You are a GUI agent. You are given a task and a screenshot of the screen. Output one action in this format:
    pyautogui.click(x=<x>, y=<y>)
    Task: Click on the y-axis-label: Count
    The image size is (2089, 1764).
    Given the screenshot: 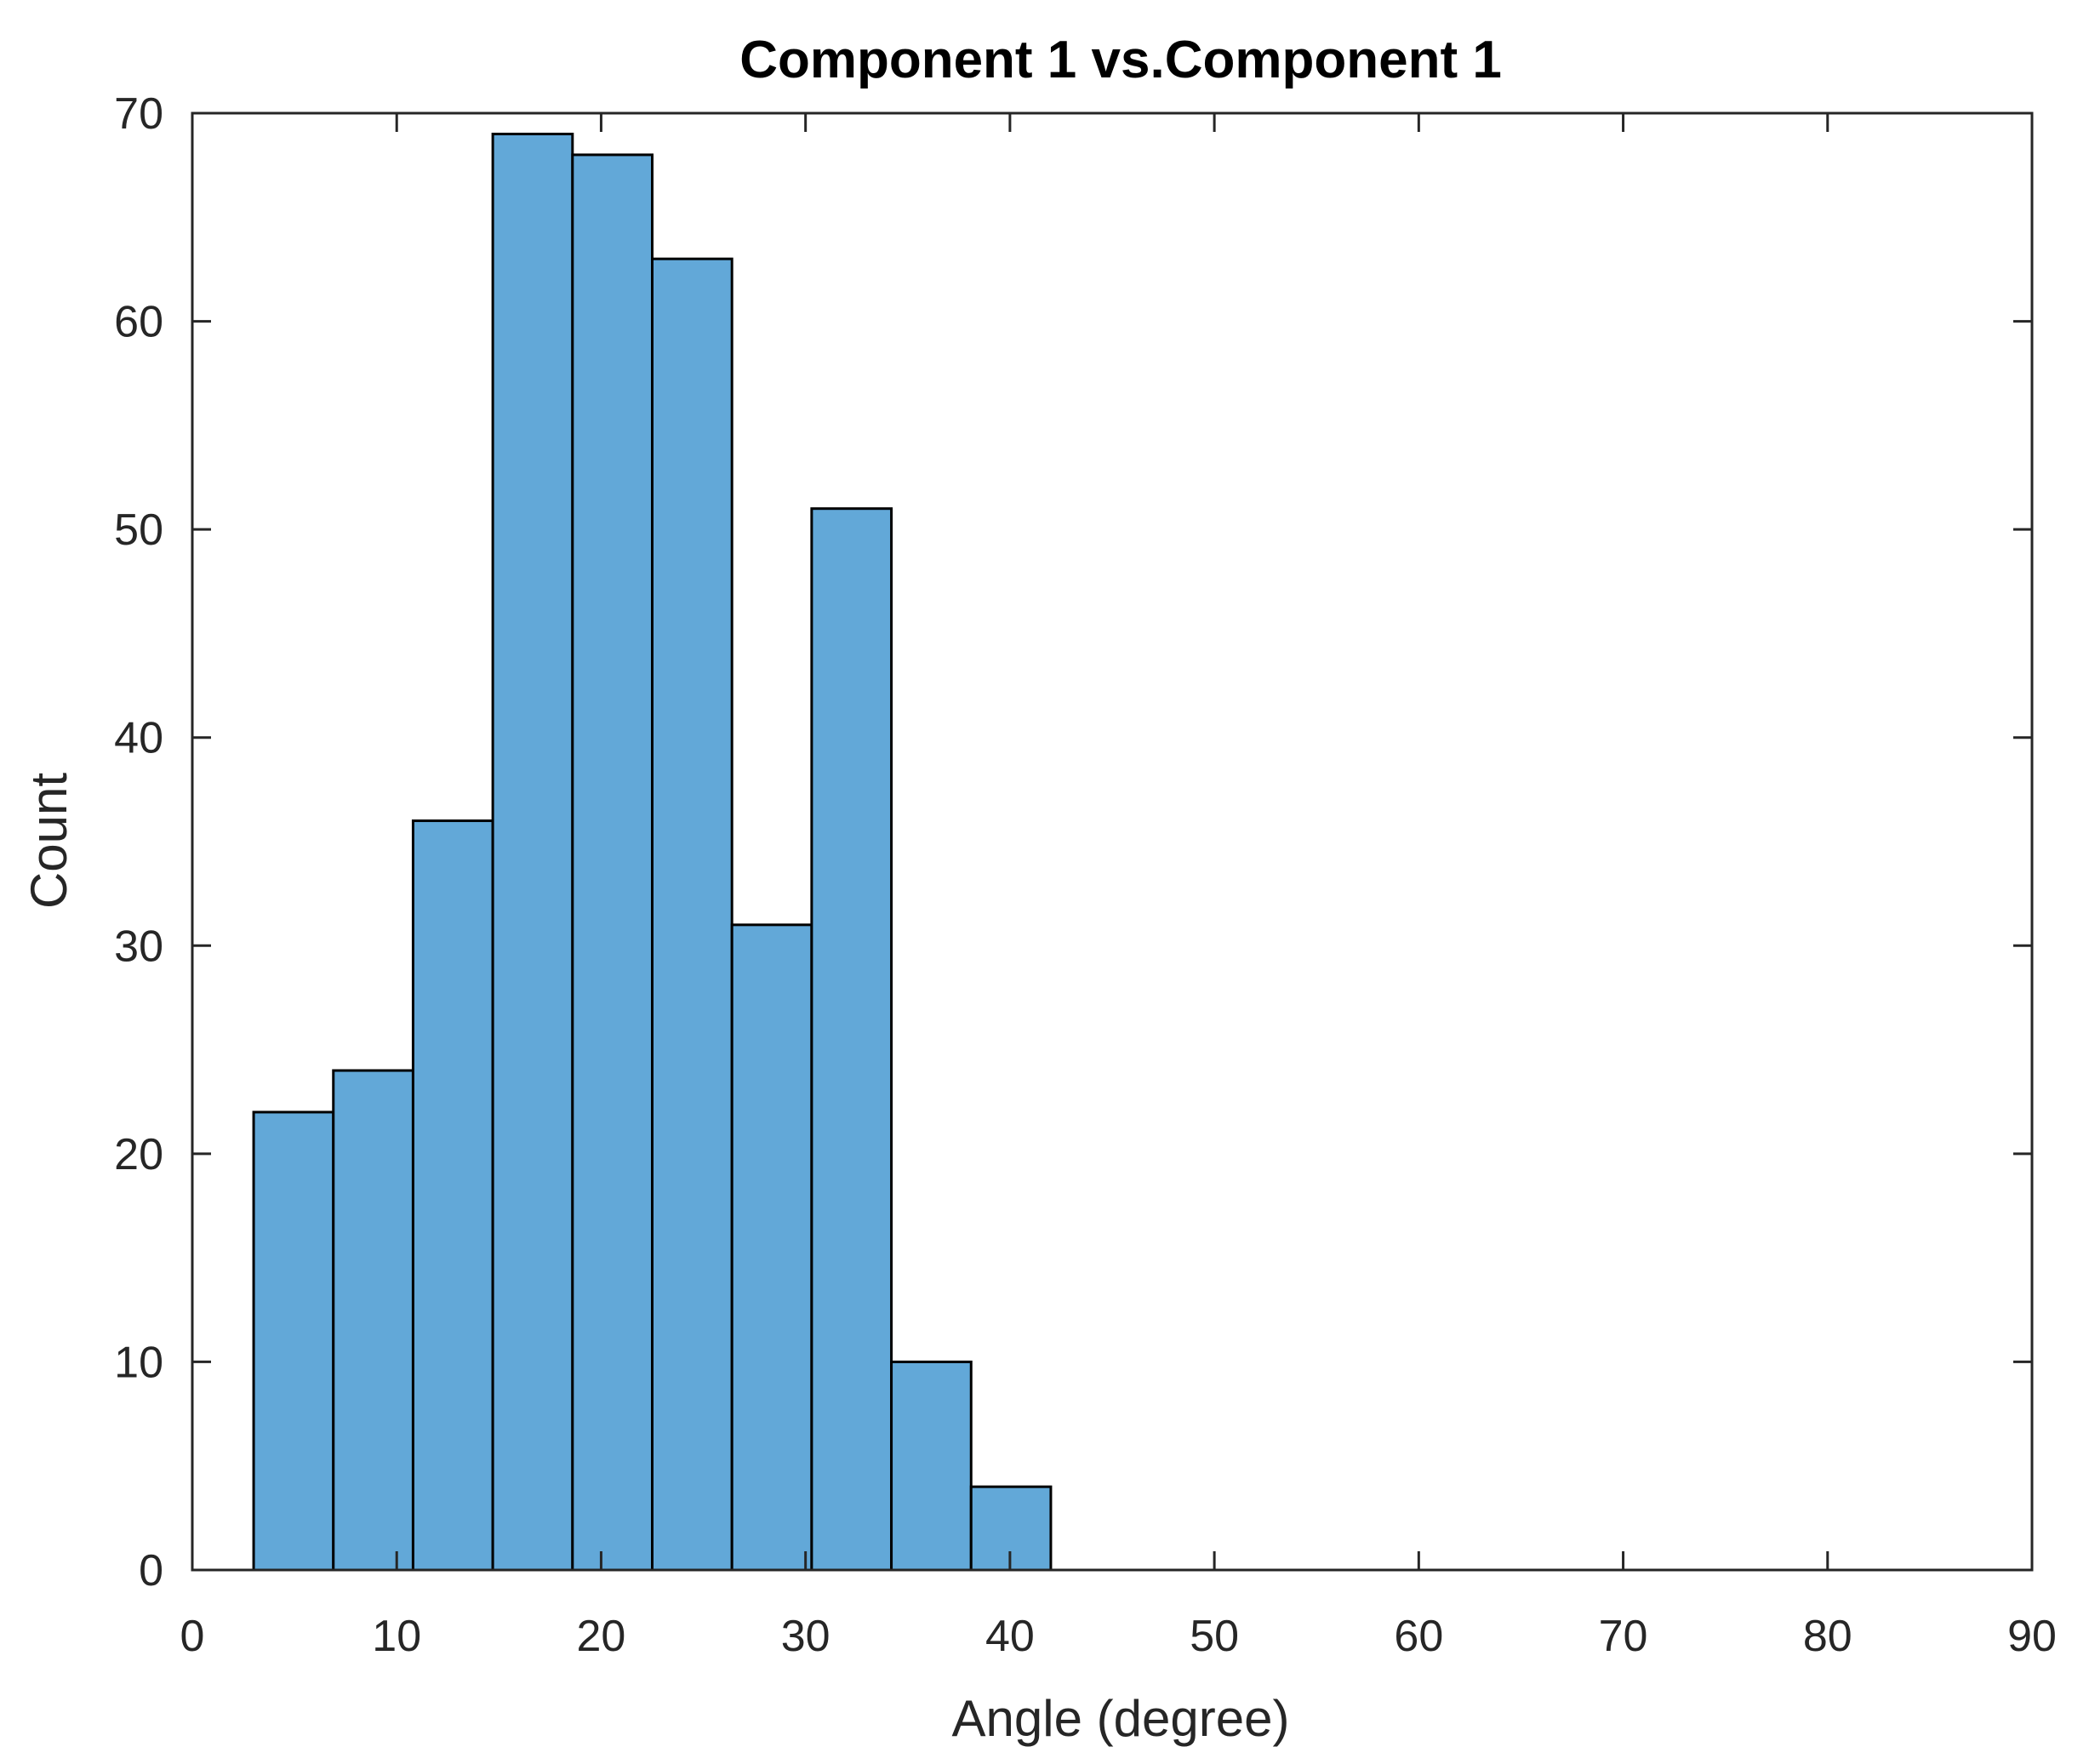 What is the action you would take?
    pyautogui.click(x=48, y=841)
    